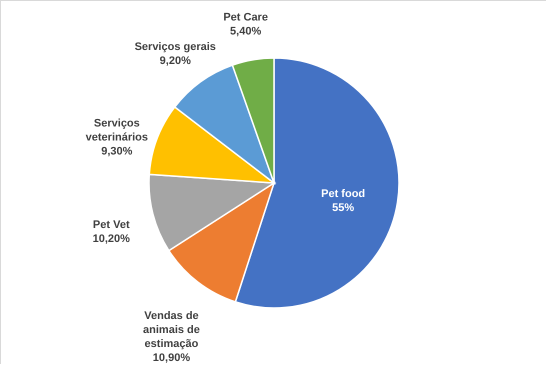 This screenshot has height=366, width=548. What do you see at coordinates (111, 238) in the screenshot?
I see `data-label: 10,20%` at bounding box center [111, 238].